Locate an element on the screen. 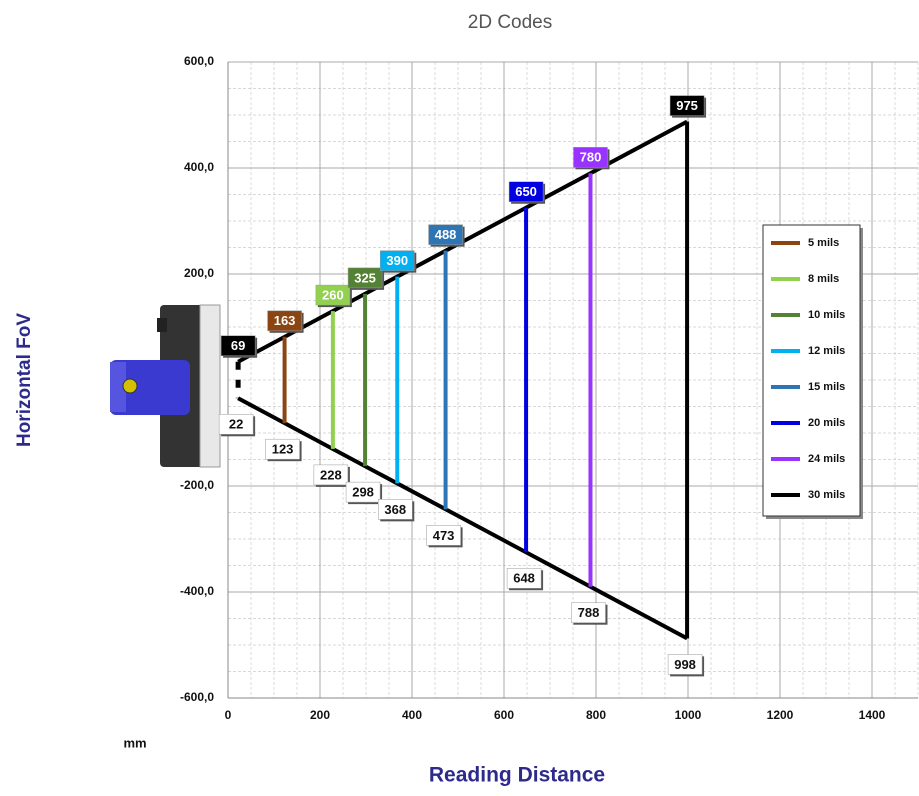 The height and width of the screenshot is (796, 919). legend-label: 12 mils is located at coordinates (826, 351).